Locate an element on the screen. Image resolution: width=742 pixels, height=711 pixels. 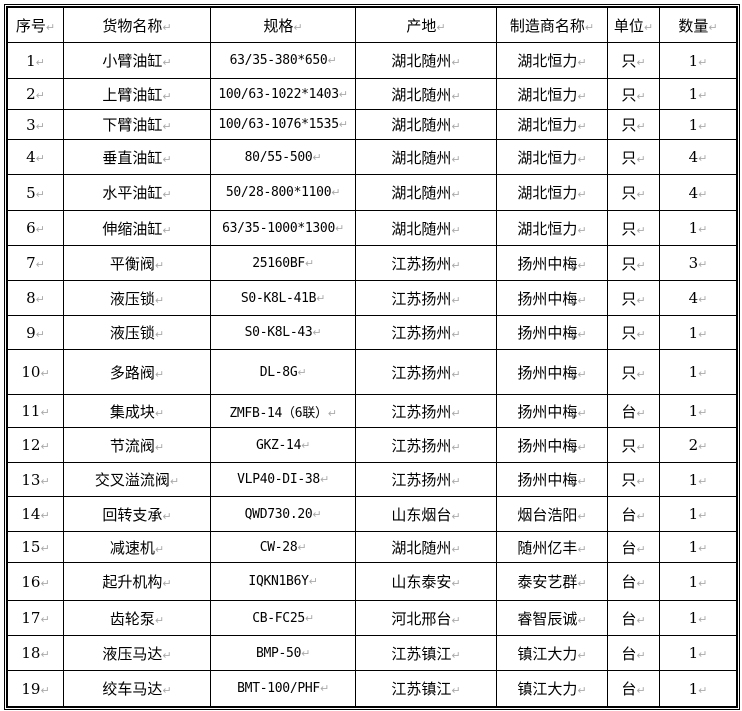
goods-name-text: 小臂油缸 is located at coordinates (132, 61).